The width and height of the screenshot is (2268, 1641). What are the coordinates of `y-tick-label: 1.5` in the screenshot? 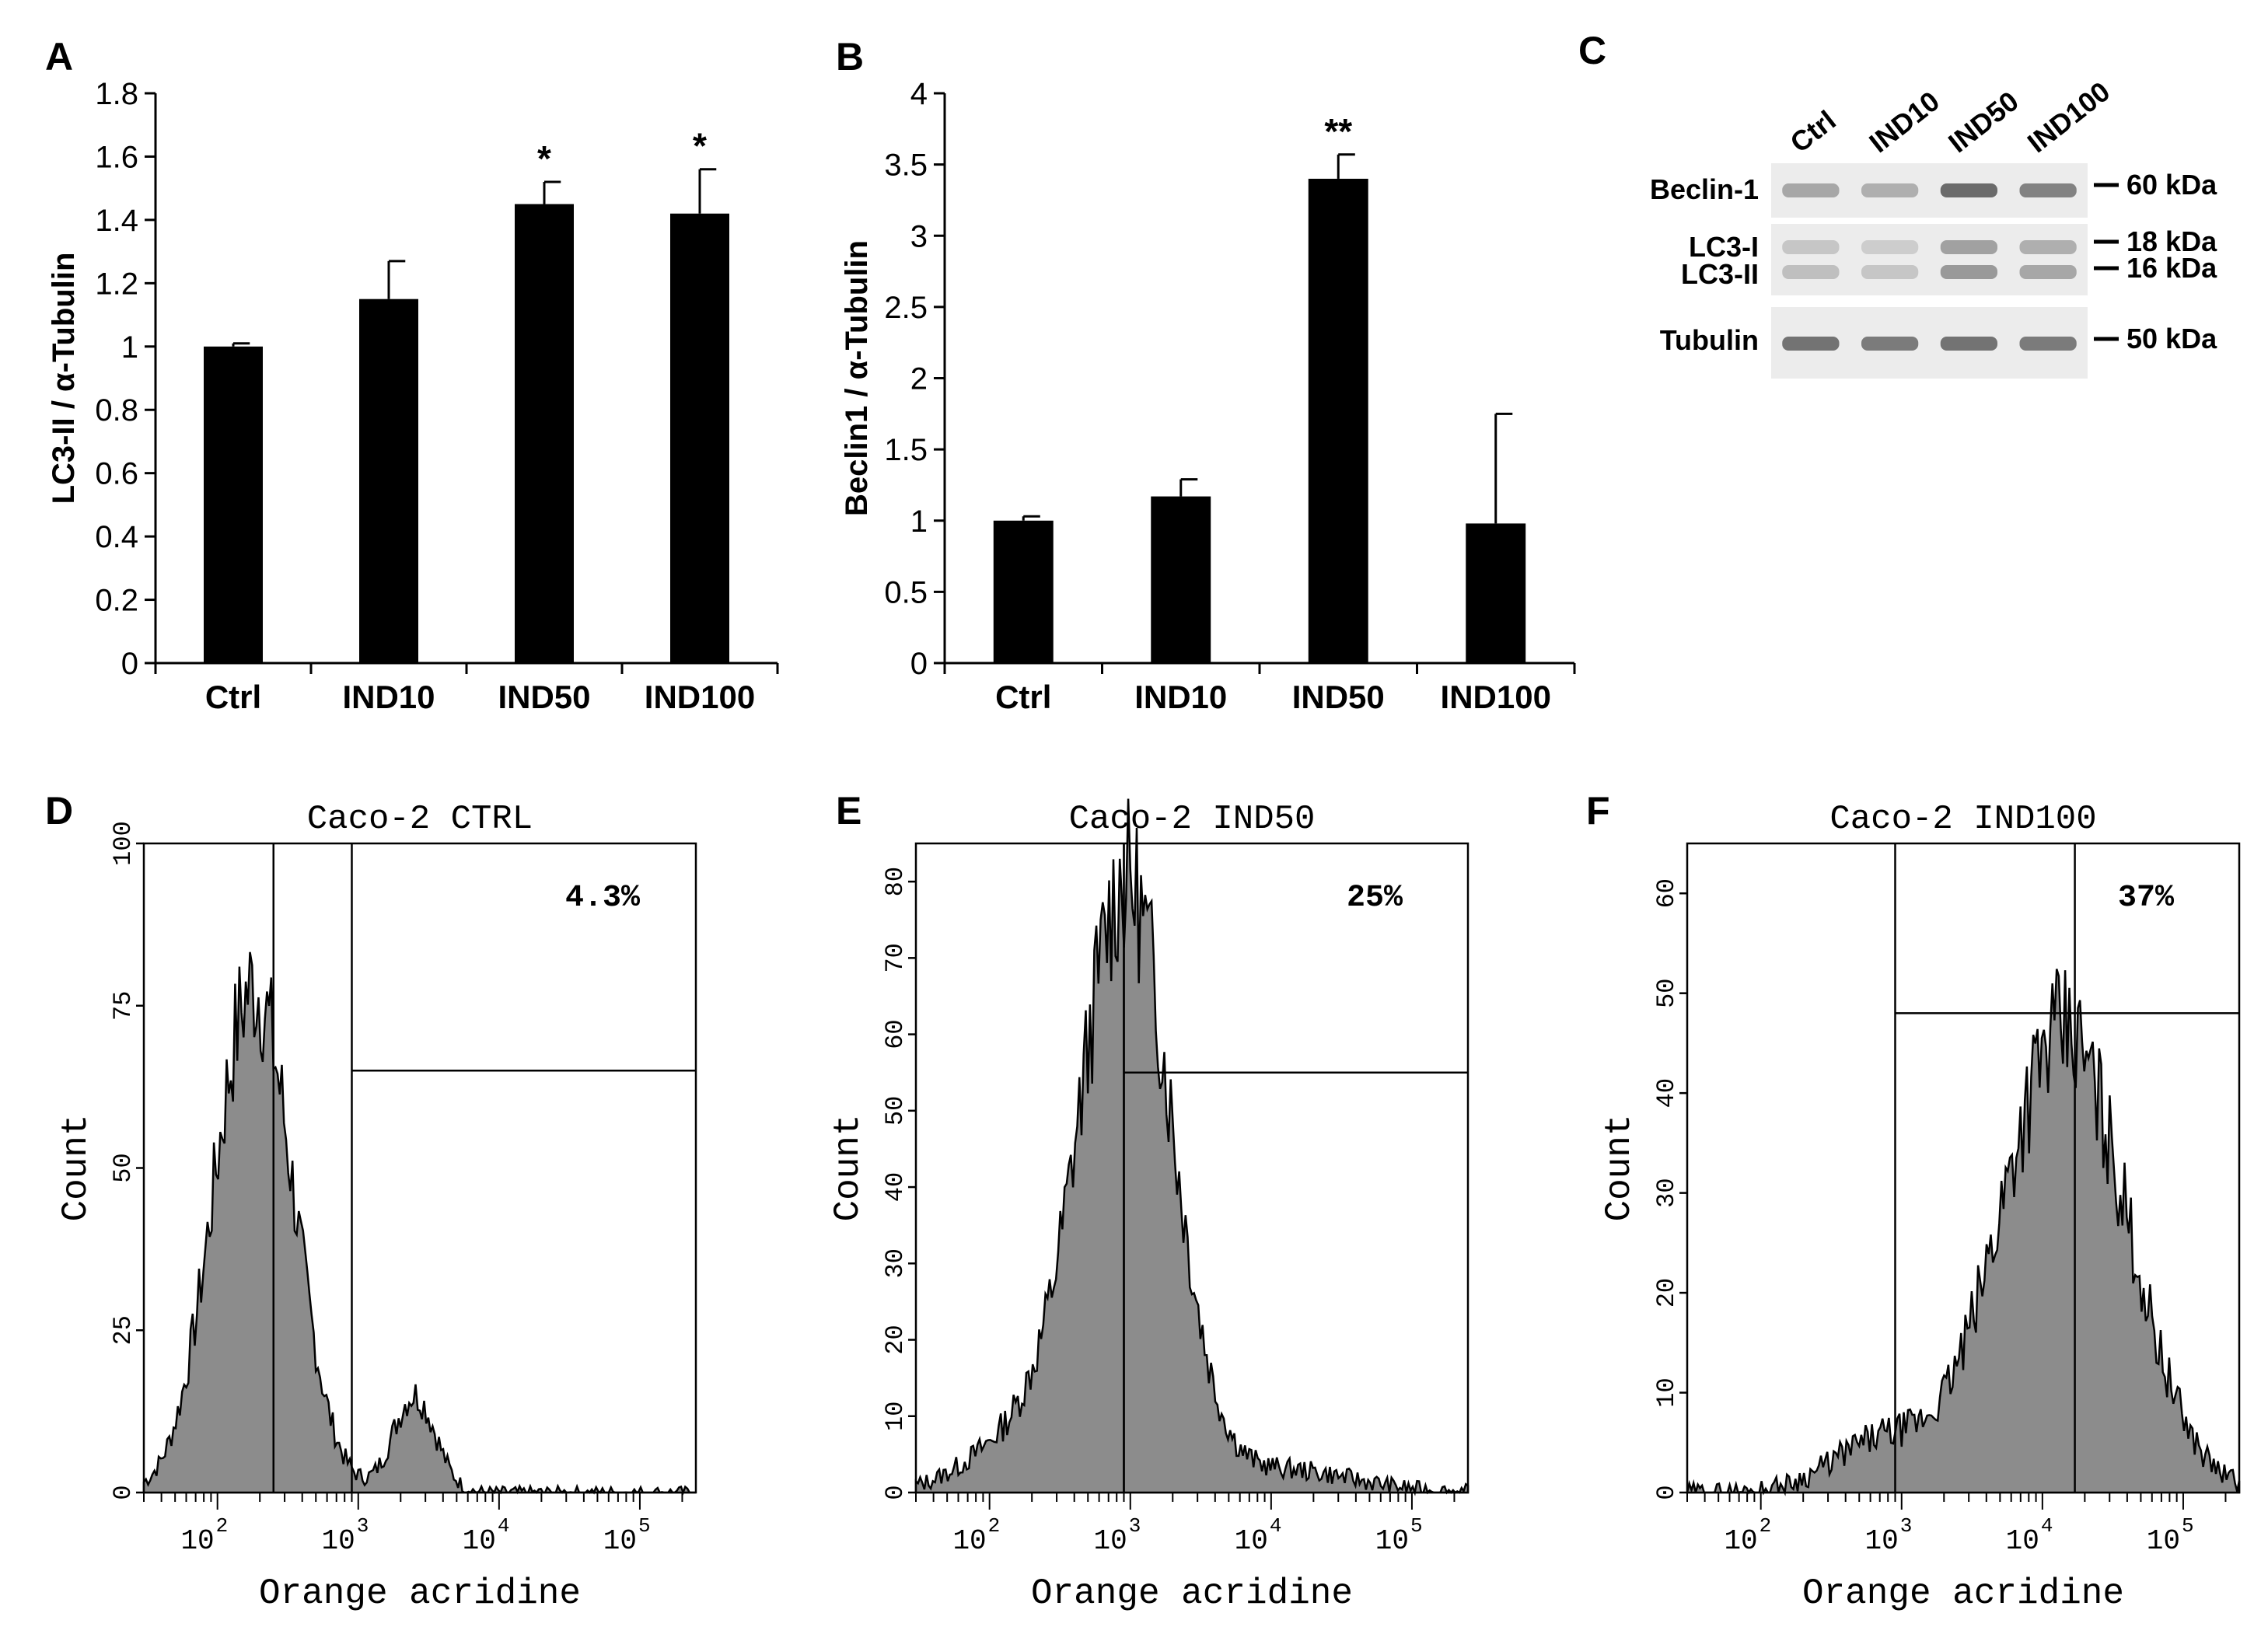 It's located at (906, 450).